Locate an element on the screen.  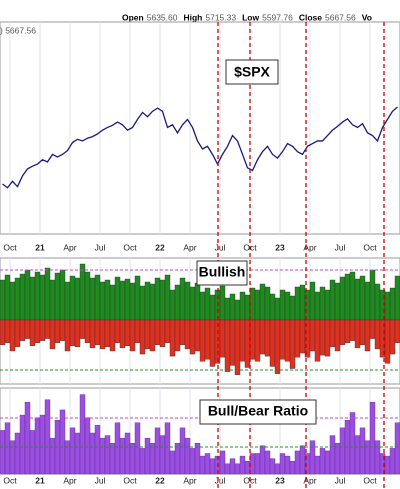
x-tick-label: 21 is located at coordinates (40, 247).